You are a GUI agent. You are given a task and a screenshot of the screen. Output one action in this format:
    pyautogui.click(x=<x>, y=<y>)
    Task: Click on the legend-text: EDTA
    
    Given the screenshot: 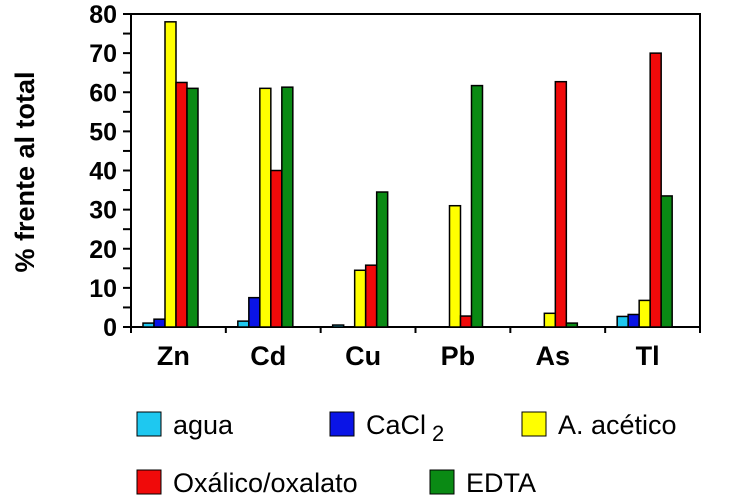 What is the action you would take?
    pyautogui.click(x=501, y=483)
    